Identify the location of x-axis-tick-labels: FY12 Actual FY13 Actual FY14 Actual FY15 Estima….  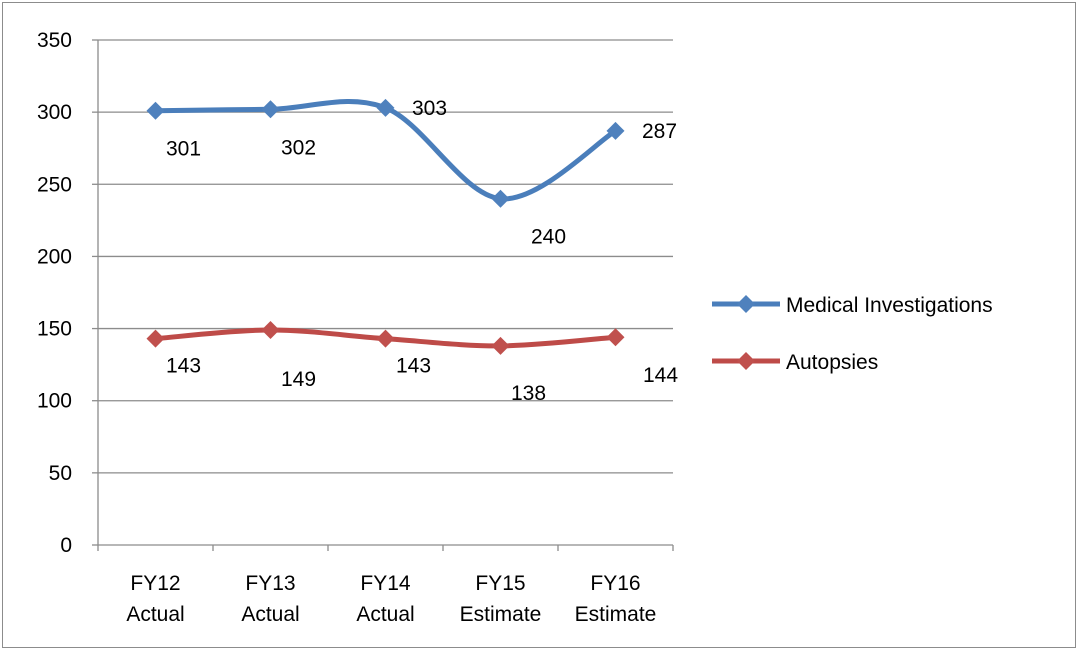
(391, 599).